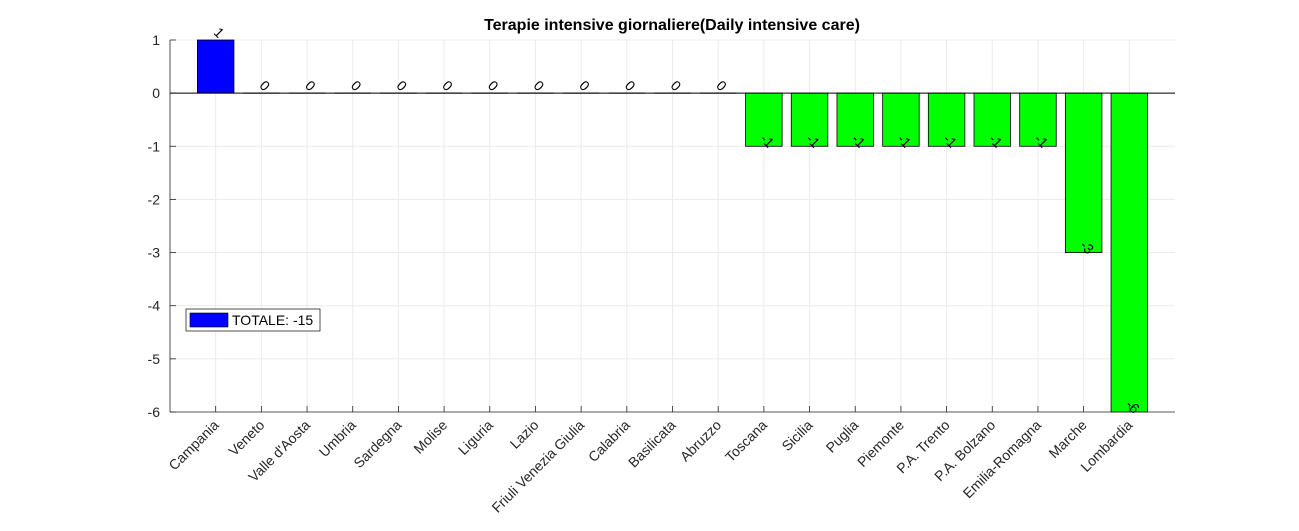 The height and width of the screenshot is (531, 1299). What do you see at coordinates (246, 438) in the screenshot?
I see `x-tick-label: Veneto` at bounding box center [246, 438].